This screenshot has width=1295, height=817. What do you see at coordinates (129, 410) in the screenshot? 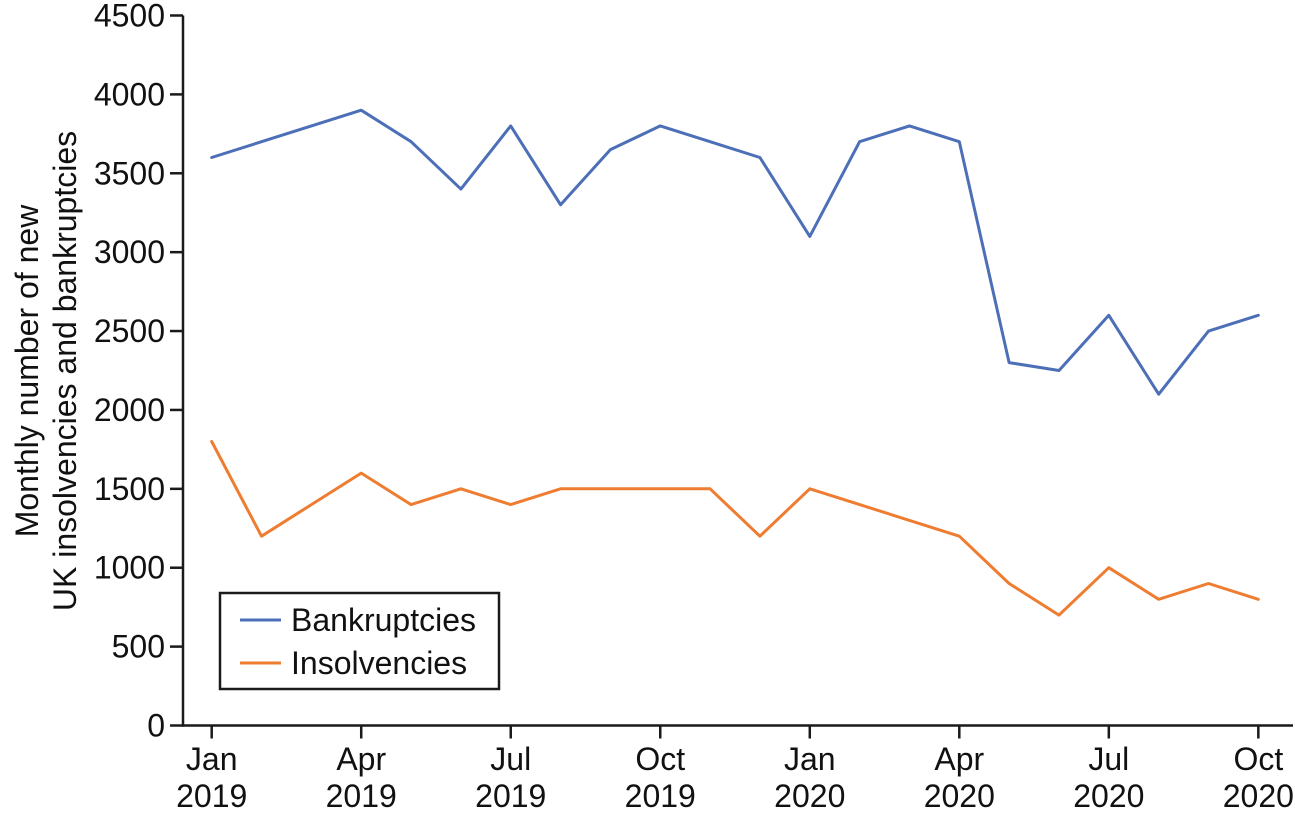
I see `y-tick-label: 2000` at bounding box center [129, 410].